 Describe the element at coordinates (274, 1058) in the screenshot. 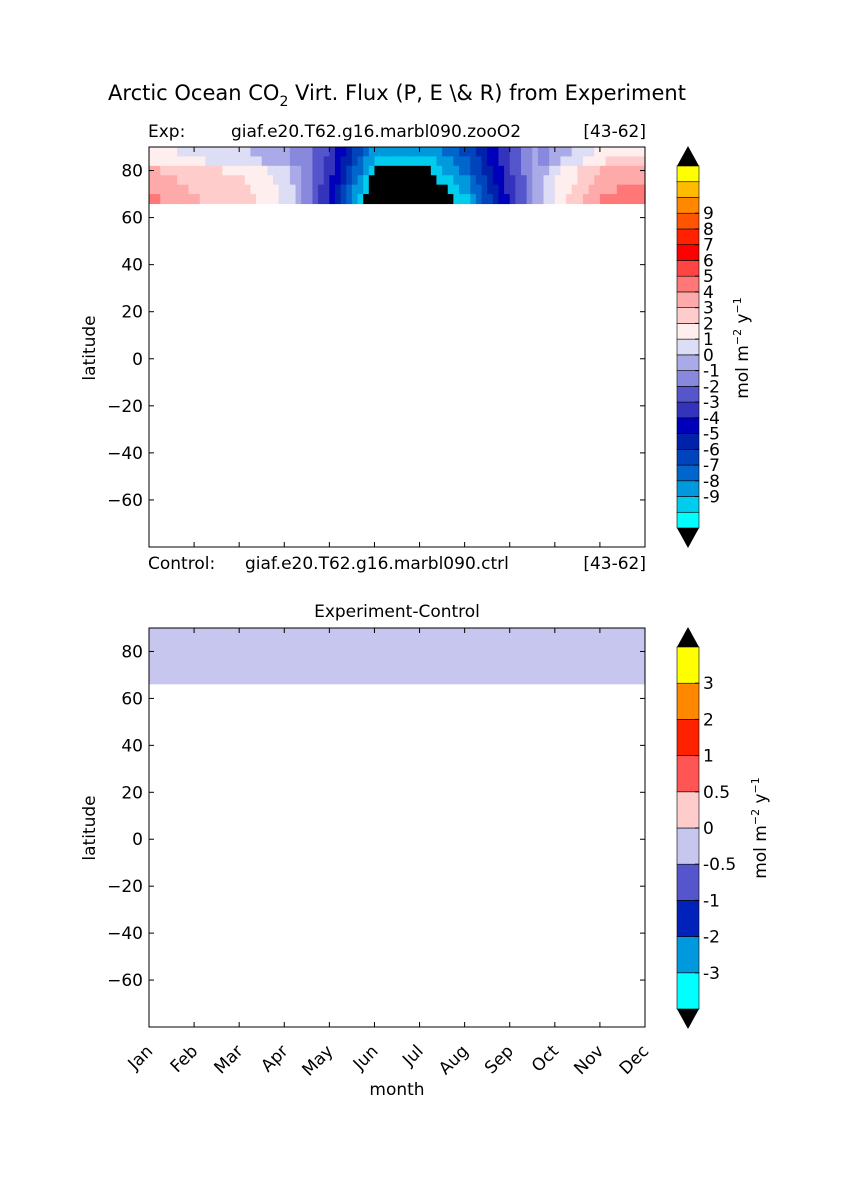

I see `x-tick-label: Apr` at that location.